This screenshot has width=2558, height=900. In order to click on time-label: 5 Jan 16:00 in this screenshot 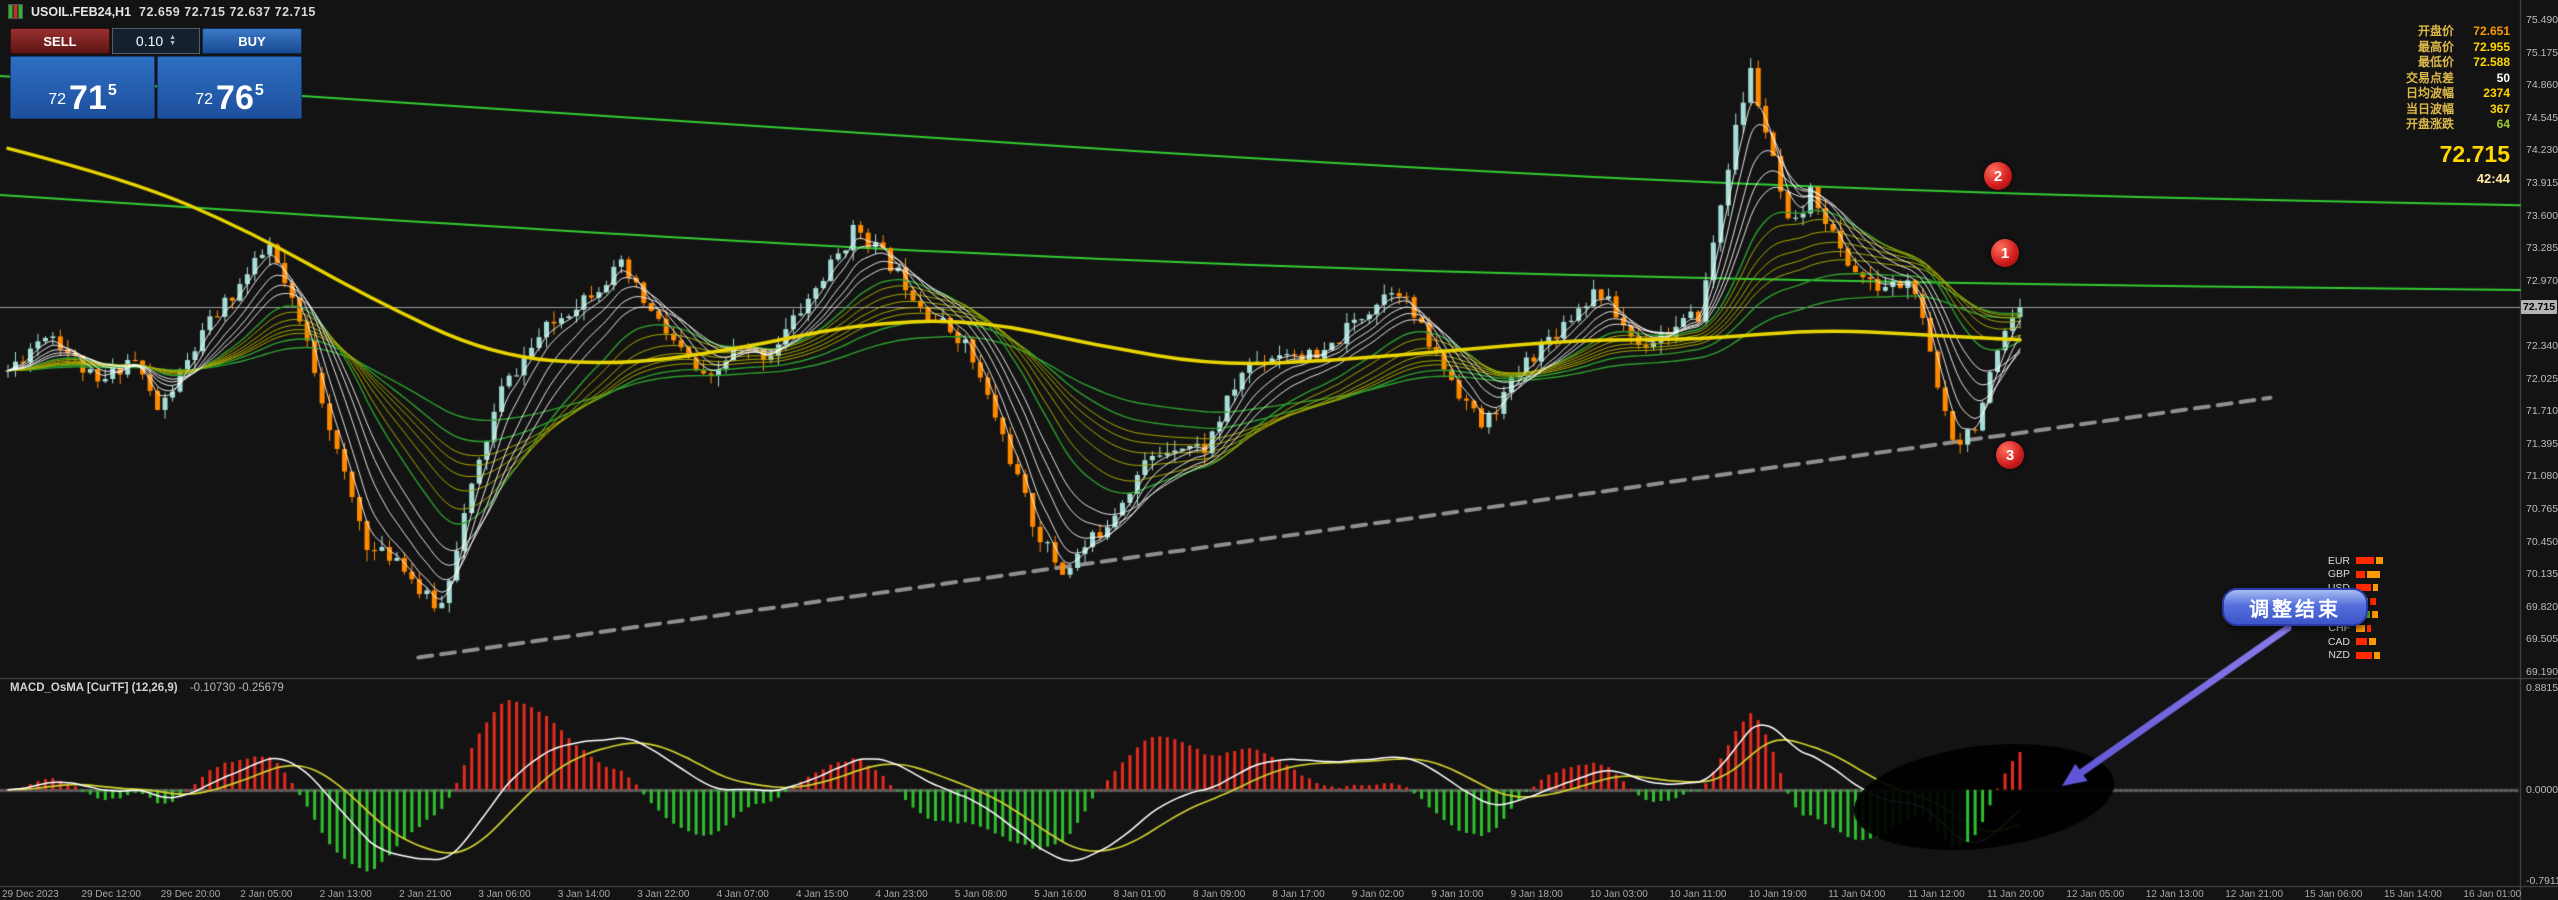, I will do `click(1060, 894)`.